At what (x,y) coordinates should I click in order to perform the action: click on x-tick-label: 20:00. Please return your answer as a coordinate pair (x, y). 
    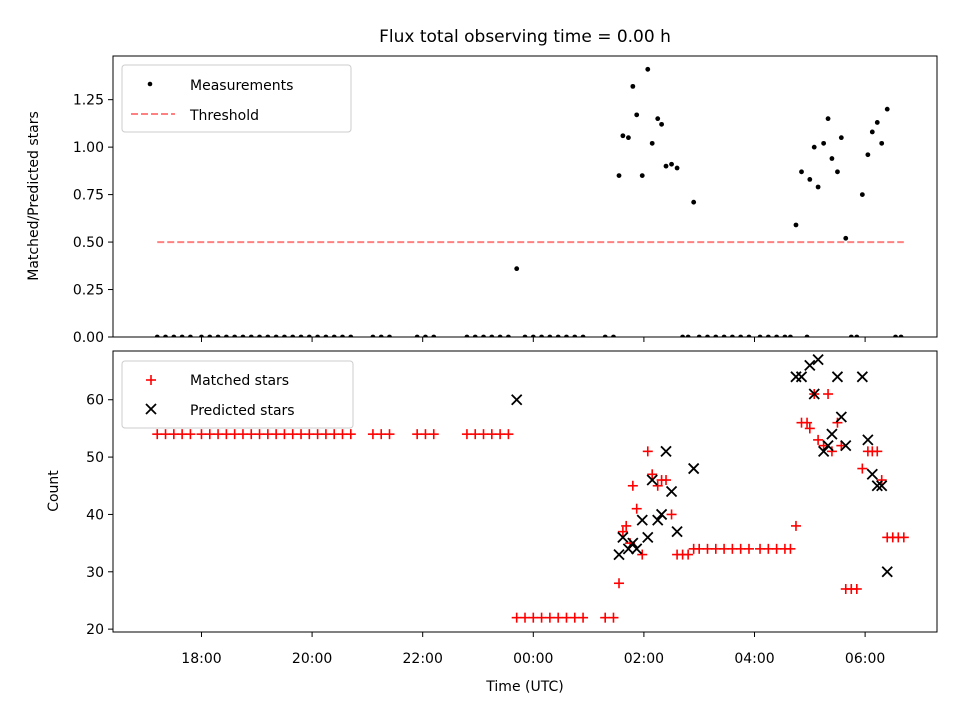
    Looking at the image, I should click on (312, 659).